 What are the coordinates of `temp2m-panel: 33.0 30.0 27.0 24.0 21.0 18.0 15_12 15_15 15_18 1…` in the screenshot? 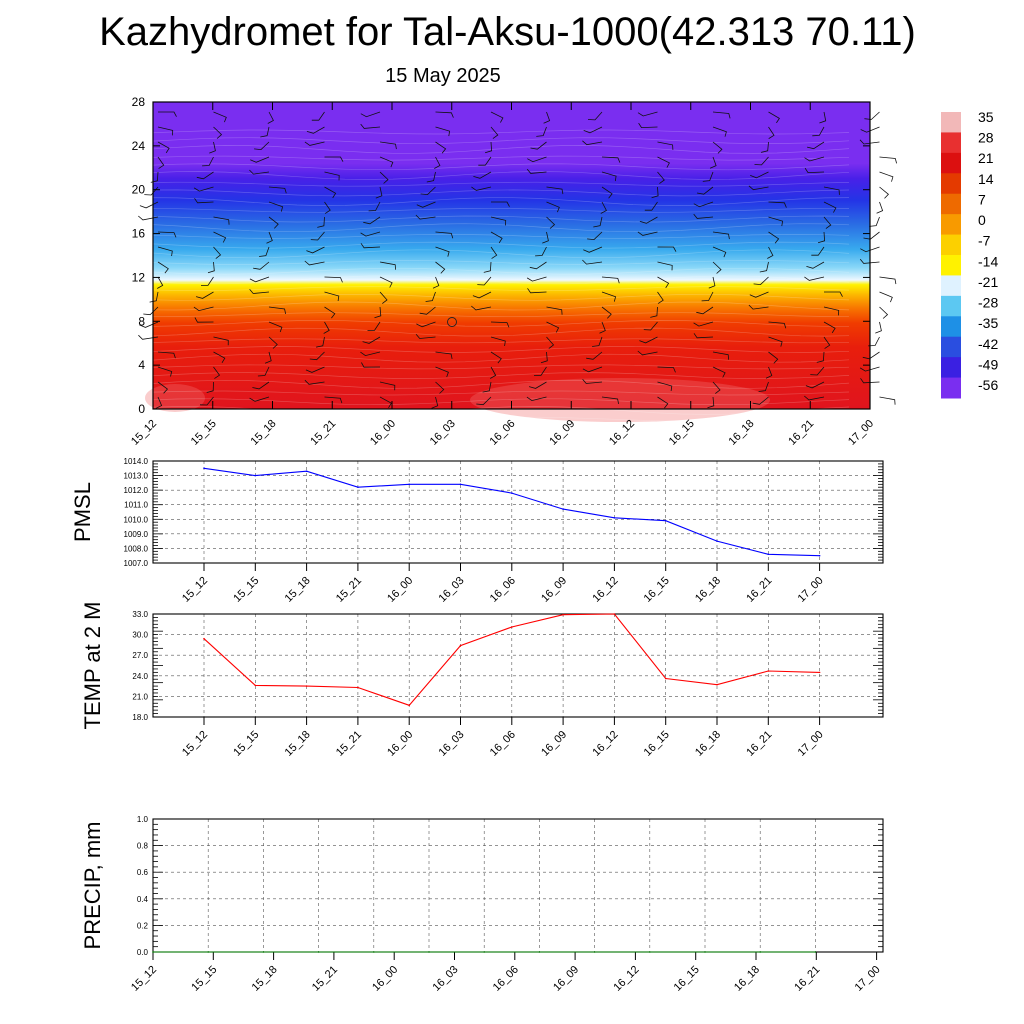 It's located at (482, 680).